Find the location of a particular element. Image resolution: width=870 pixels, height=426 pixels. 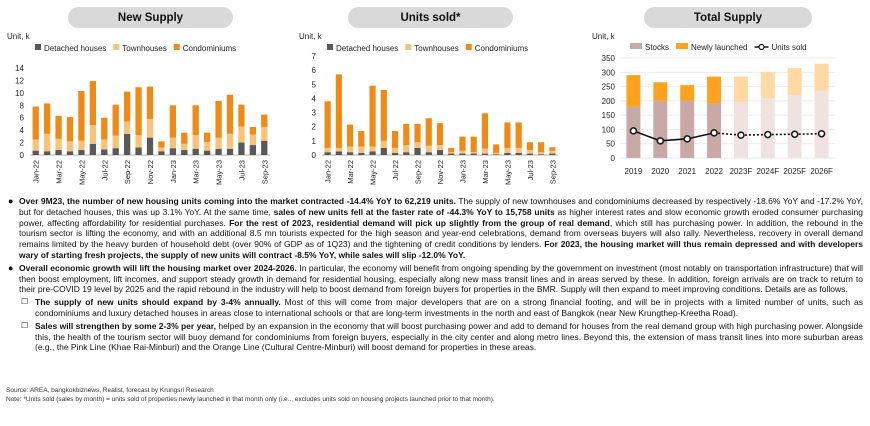

y-tick-label: 12 is located at coordinates (19, 80).